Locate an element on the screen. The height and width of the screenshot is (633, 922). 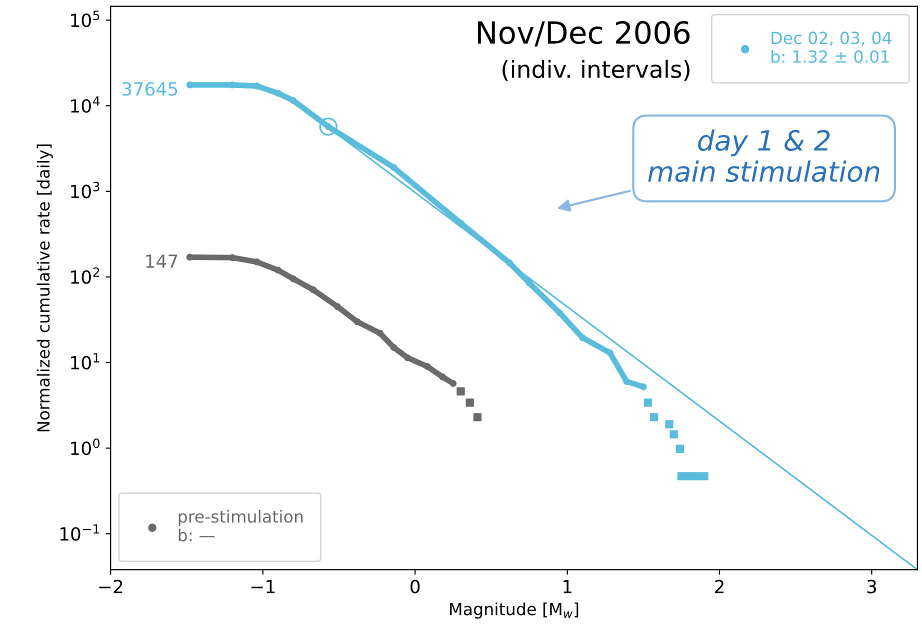
x-tick-label: 2 is located at coordinates (719, 587).